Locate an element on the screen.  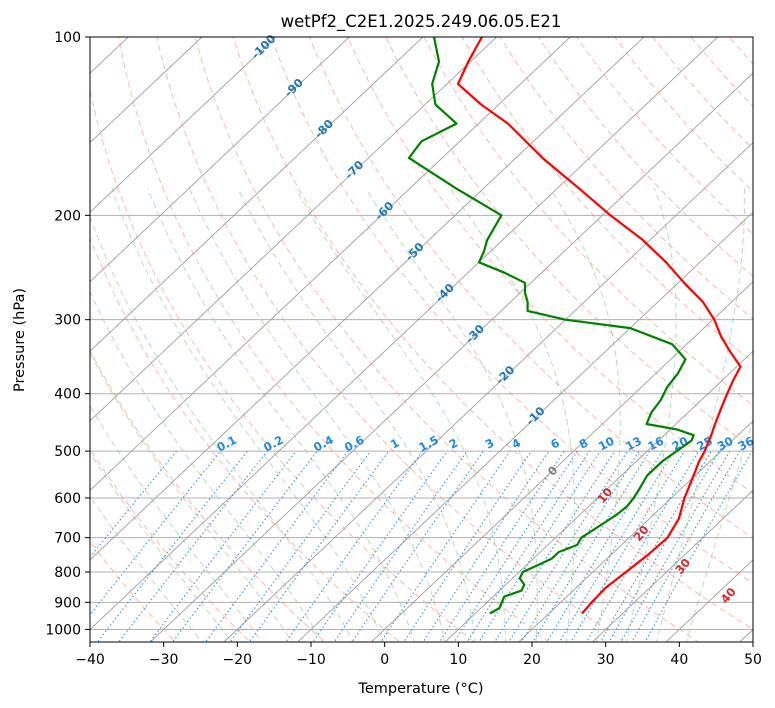
y-tick-label: 700 is located at coordinates (67, 539).